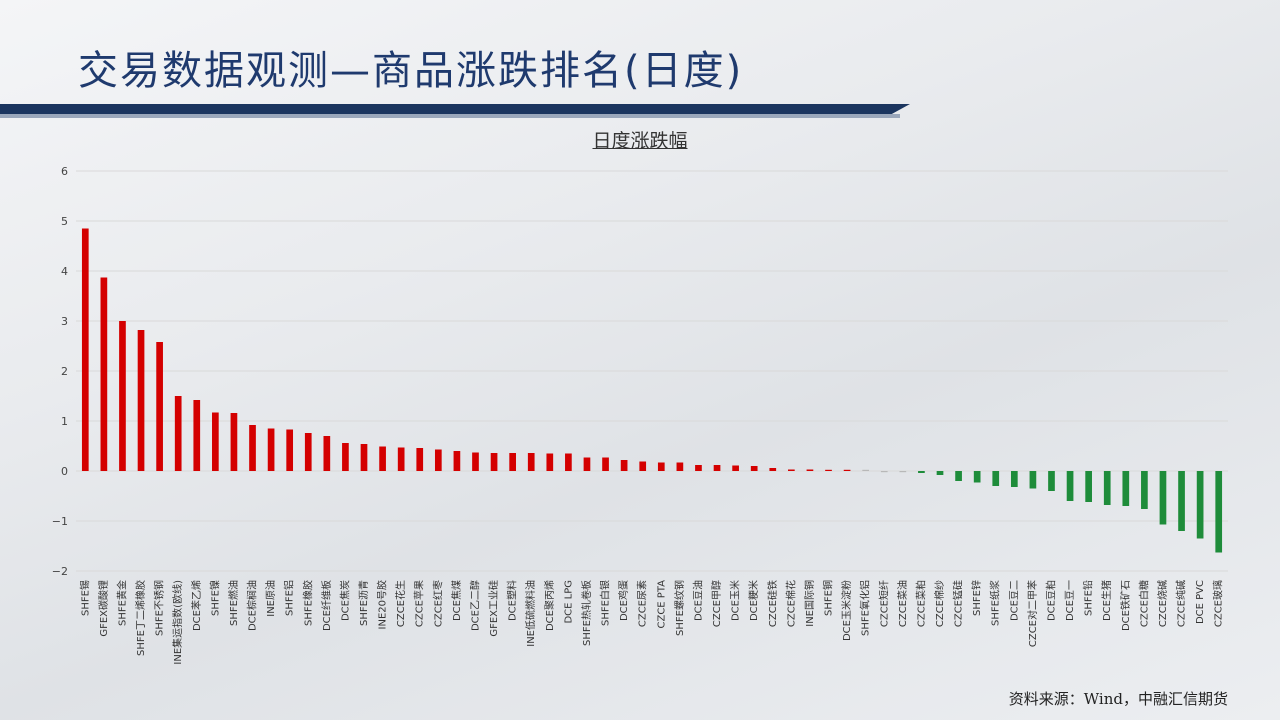 This screenshot has height=720, width=1280. What do you see at coordinates (270, 598) in the screenshot?
I see `category-label: INE原油` at bounding box center [270, 598].